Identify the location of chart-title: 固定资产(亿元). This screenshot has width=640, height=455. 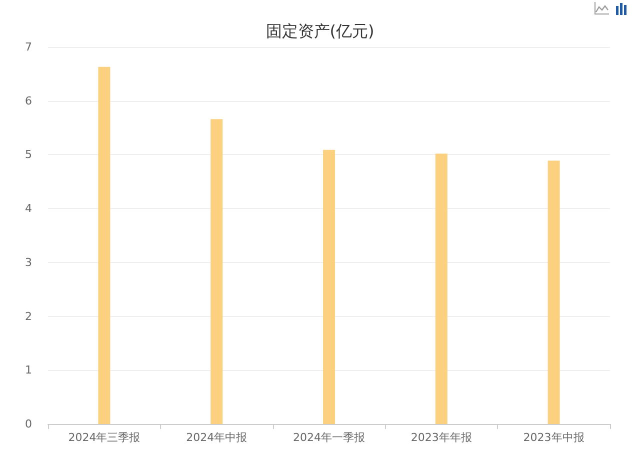
(320, 31).